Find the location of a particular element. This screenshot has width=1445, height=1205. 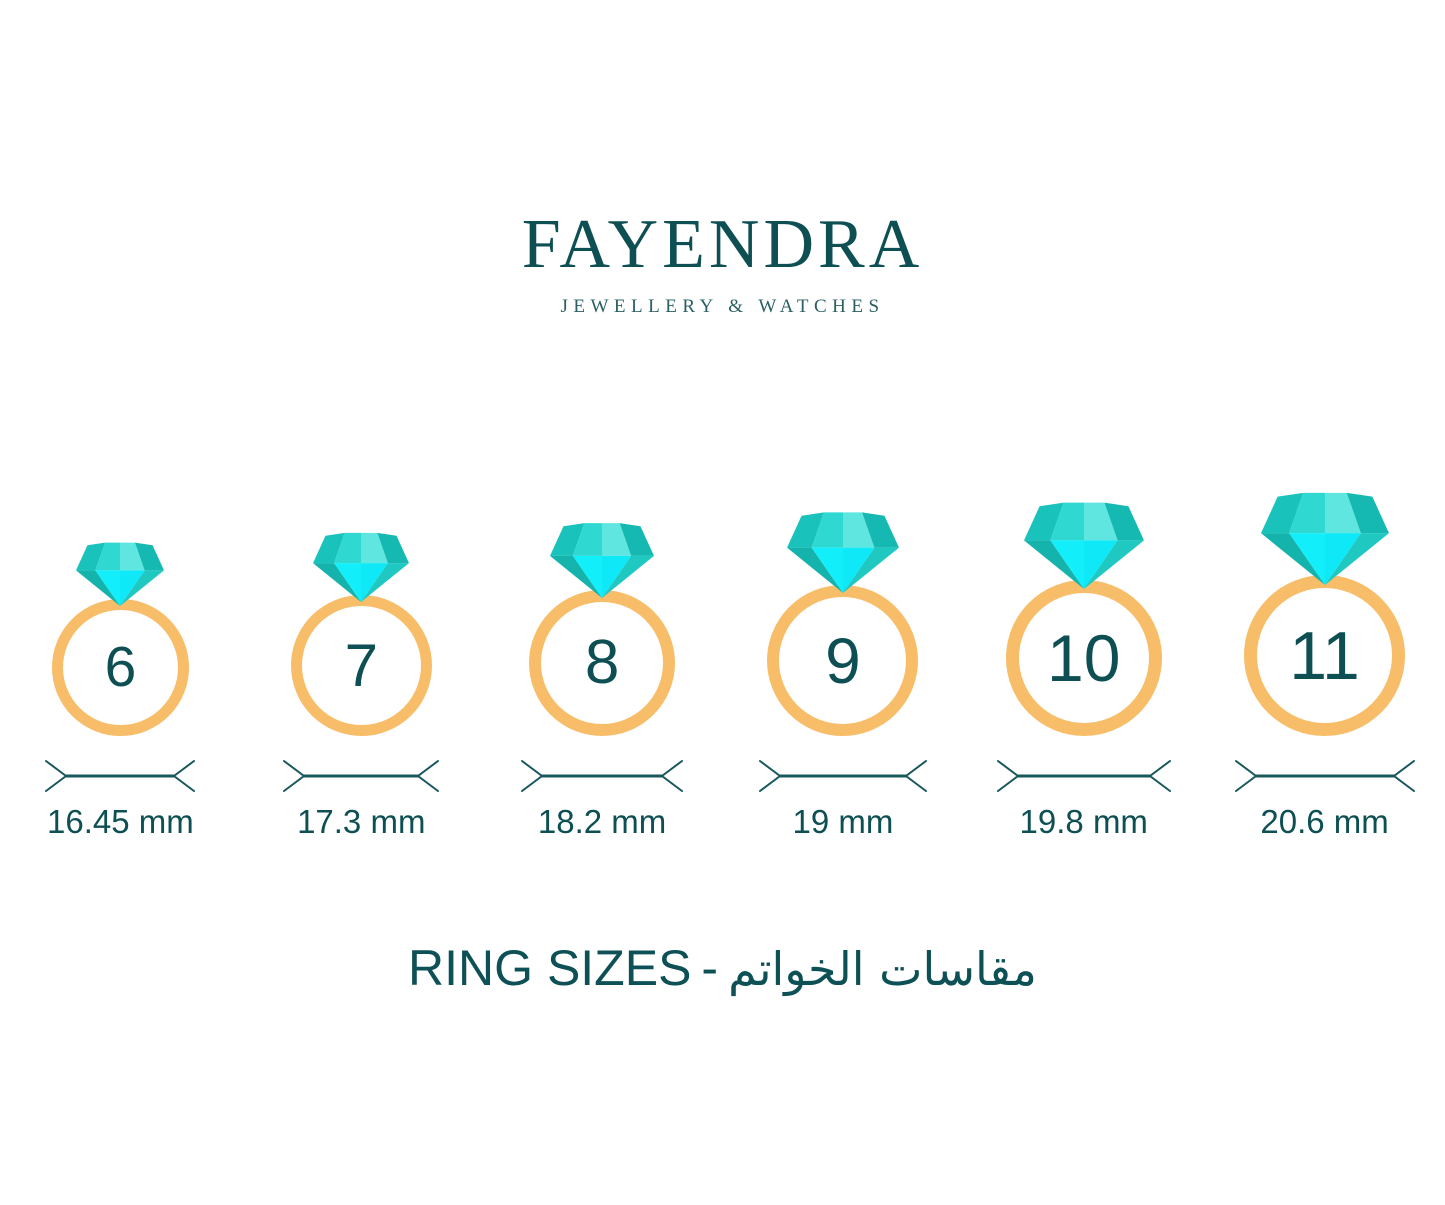

ring-band-wrap: 9 is located at coordinates (843, 660).